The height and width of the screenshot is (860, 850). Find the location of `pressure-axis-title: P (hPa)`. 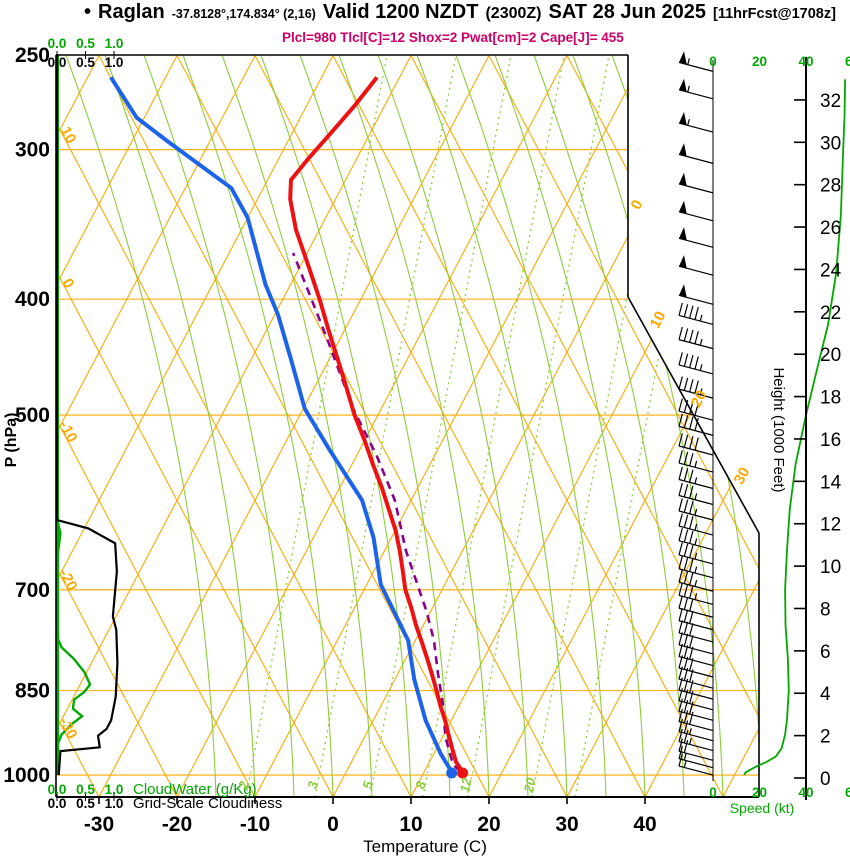

pressure-axis-title: P (hPa) is located at coordinates (11, 440).